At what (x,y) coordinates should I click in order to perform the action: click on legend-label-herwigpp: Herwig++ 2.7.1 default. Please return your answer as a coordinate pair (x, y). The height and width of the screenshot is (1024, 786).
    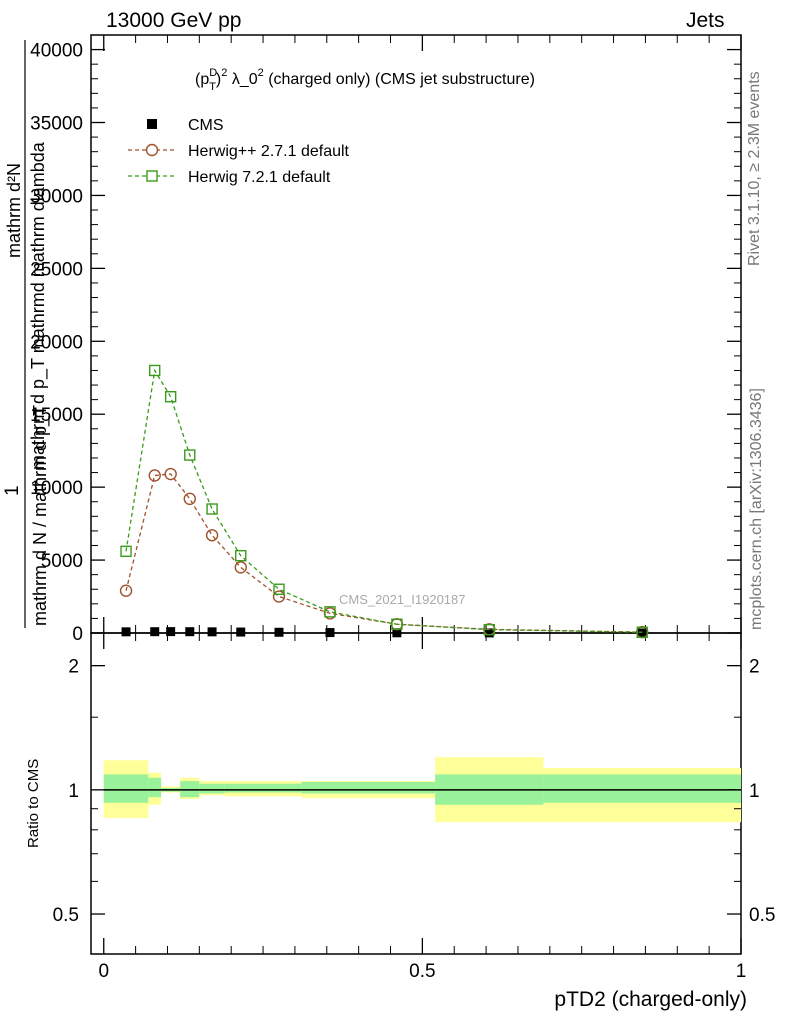
    Looking at the image, I should click on (269, 151).